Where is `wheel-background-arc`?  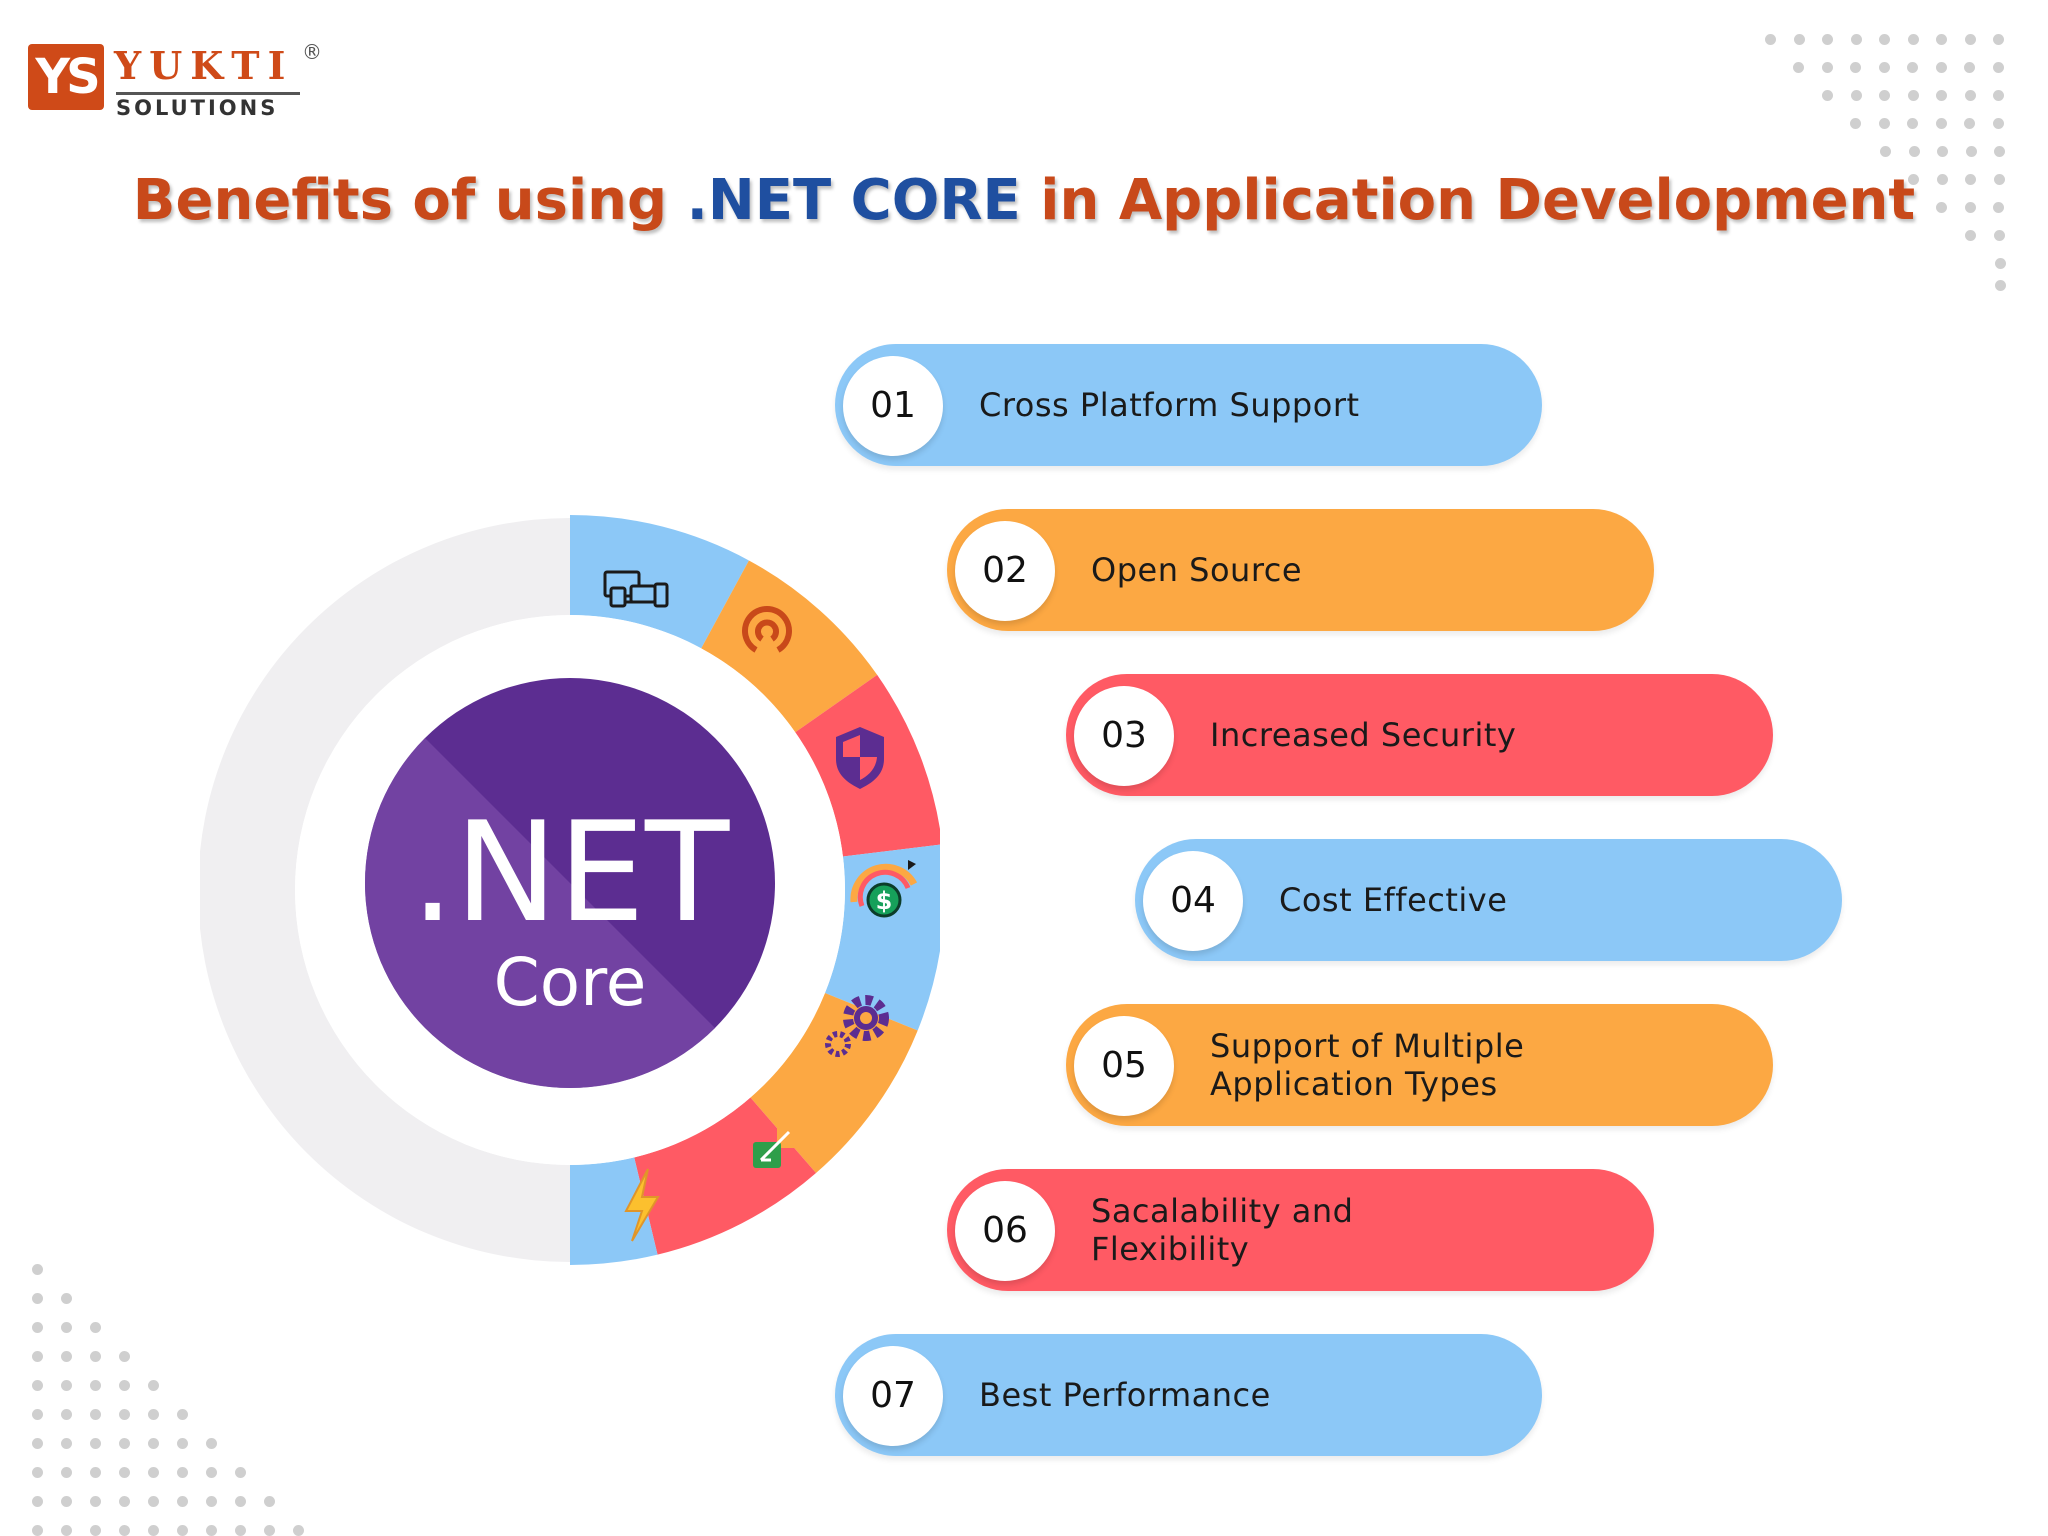 wheel-background-arc is located at coordinates (385, 890).